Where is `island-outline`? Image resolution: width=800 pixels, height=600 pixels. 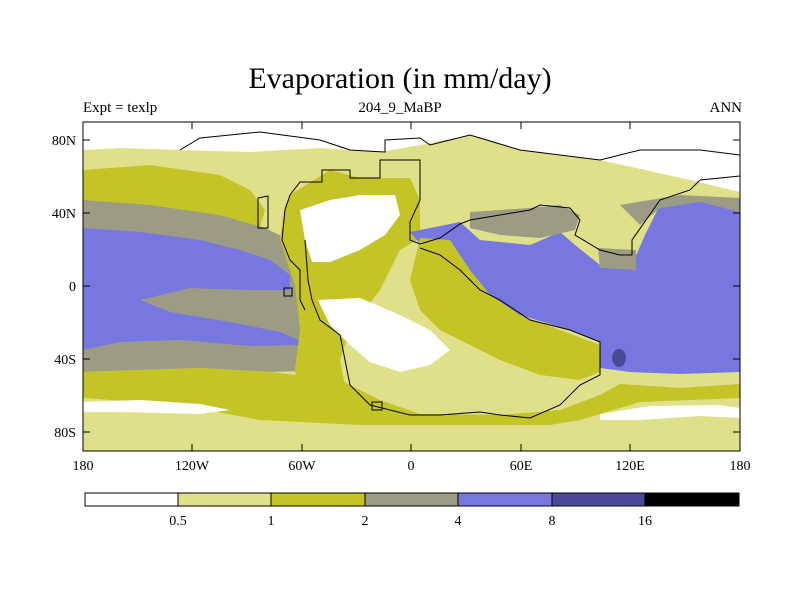 island-outline is located at coordinates (320, 303).